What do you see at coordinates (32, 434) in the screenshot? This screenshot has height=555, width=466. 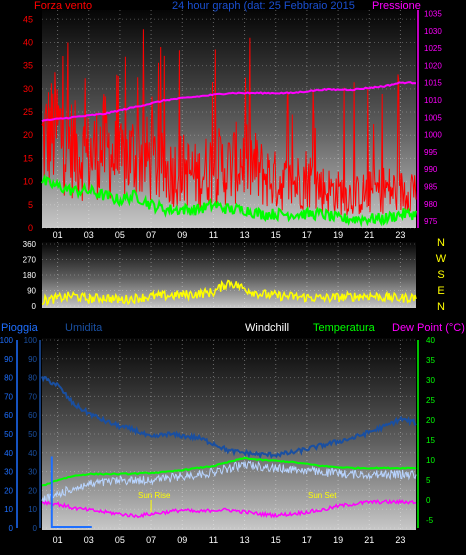 I see `humidity-y-tick: 50` at bounding box center [32, 434].